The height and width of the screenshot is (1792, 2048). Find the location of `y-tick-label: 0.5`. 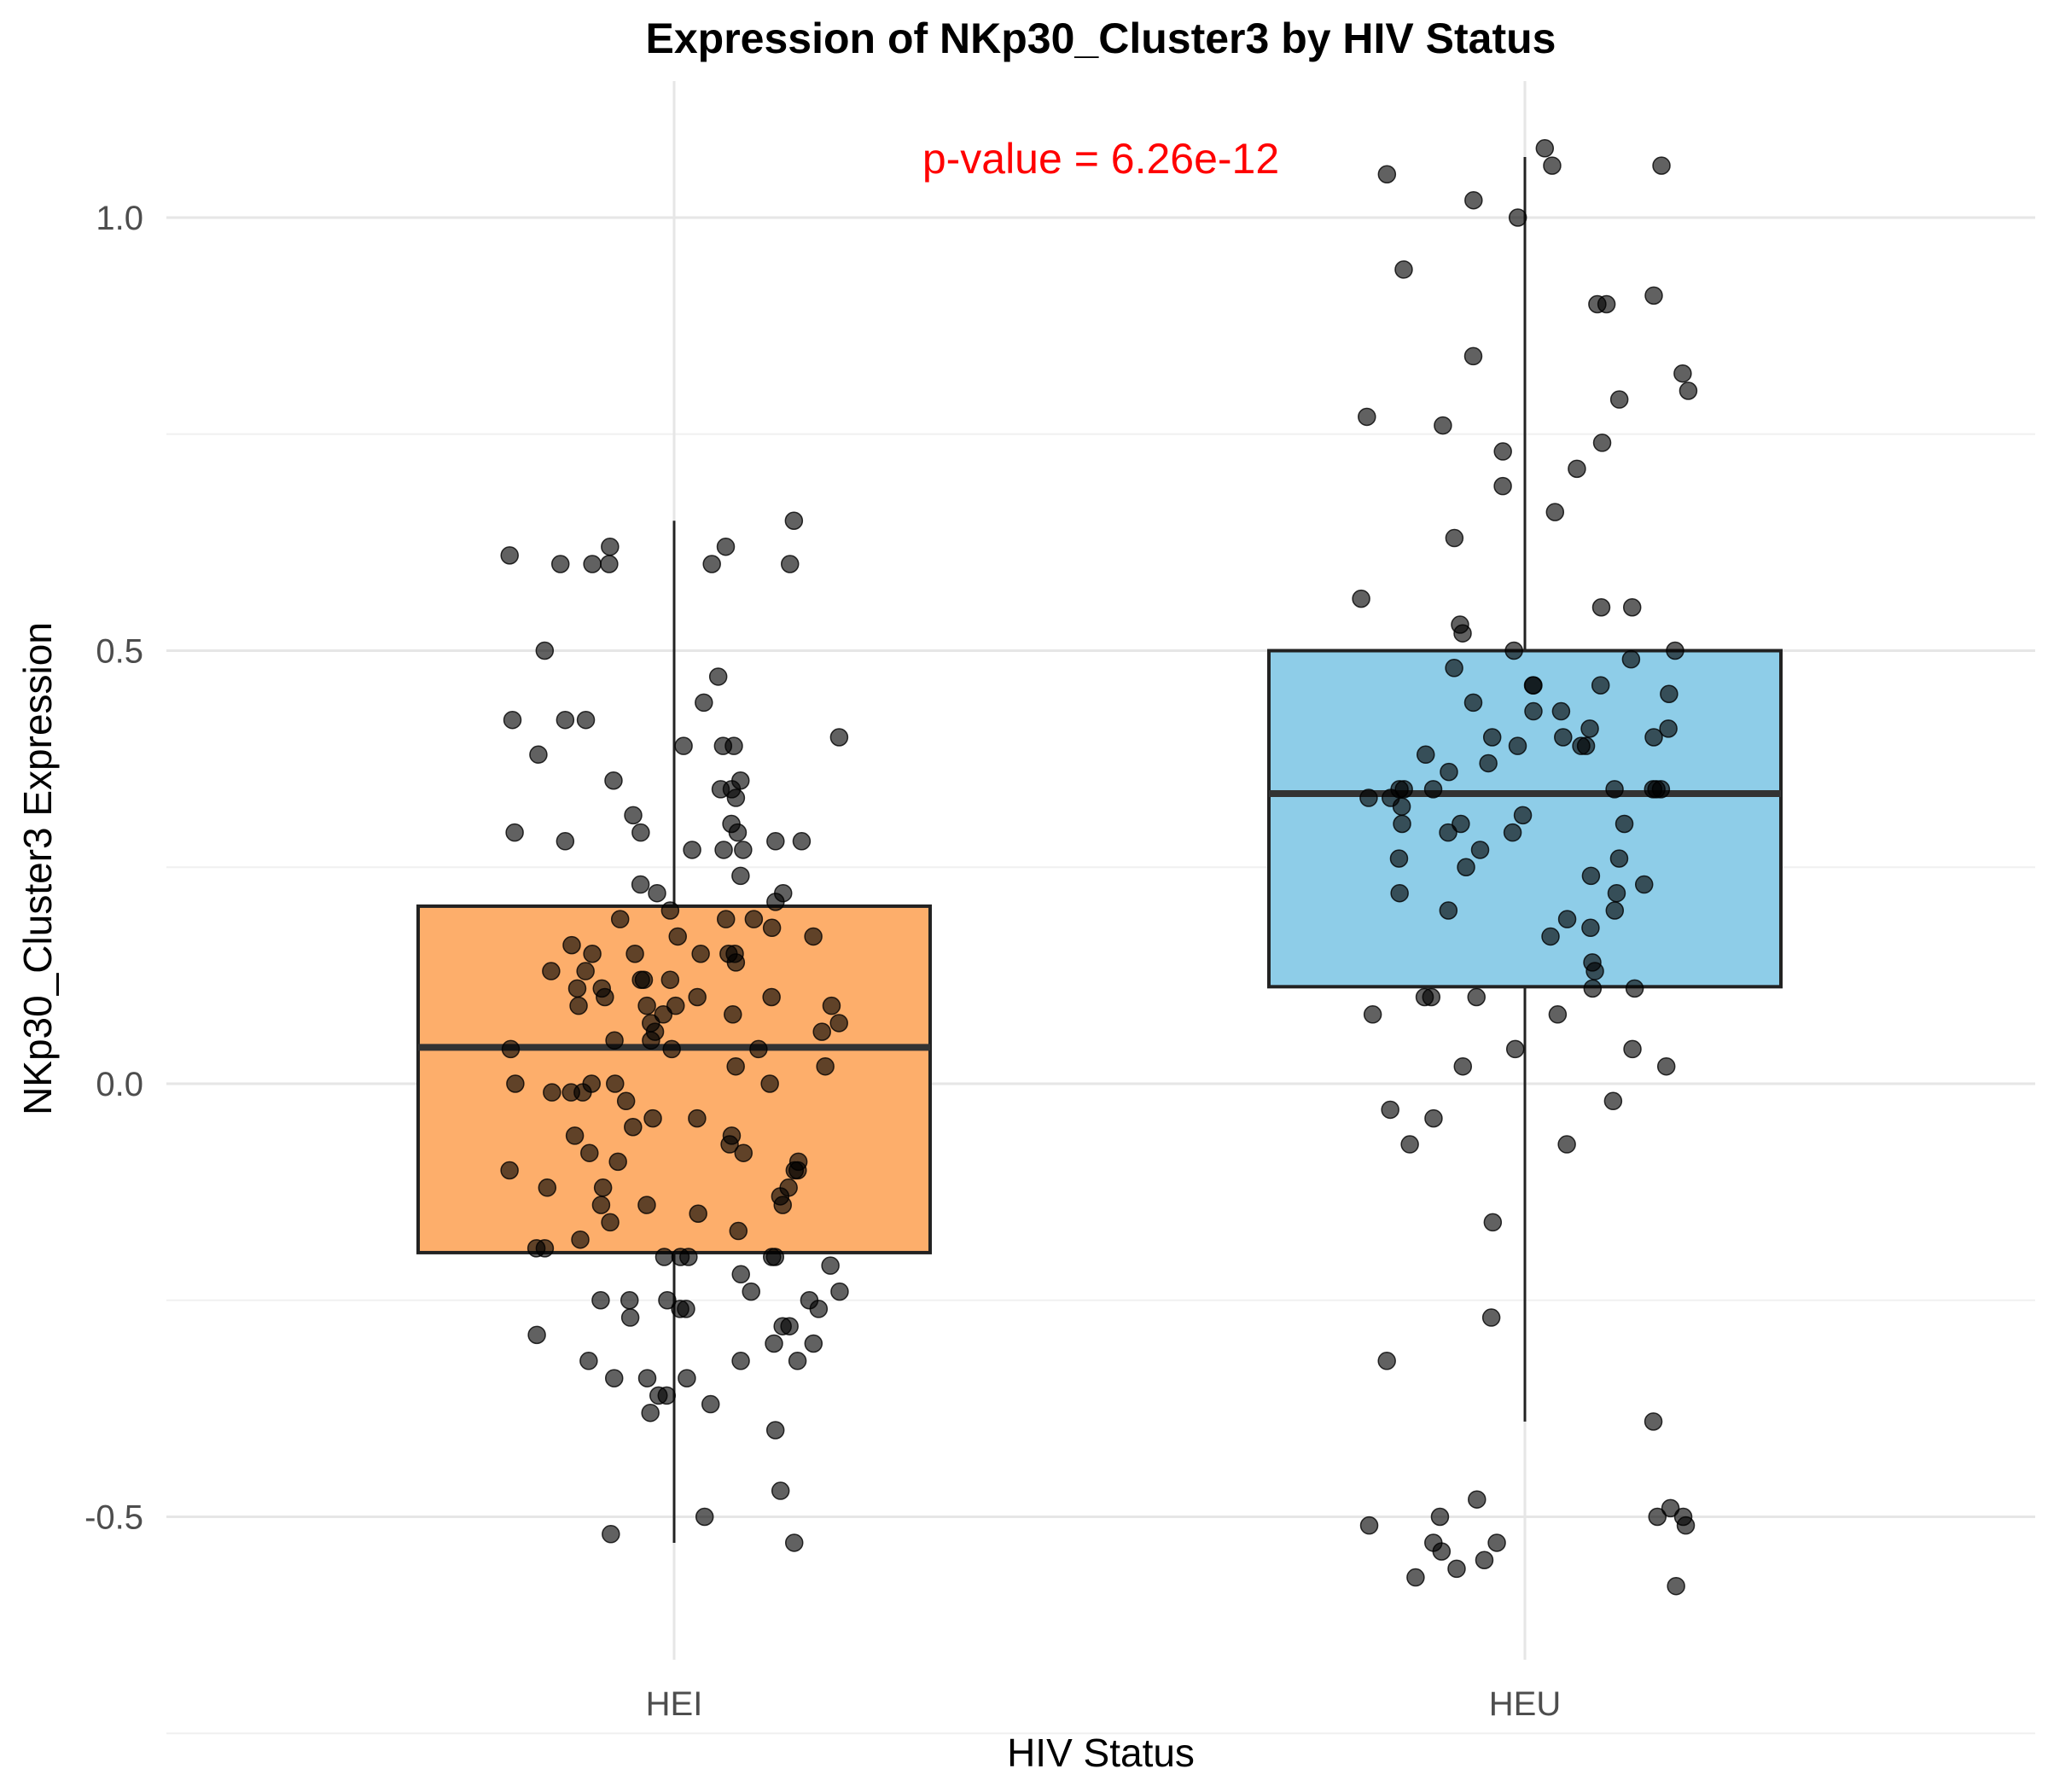

y-tick-label: 0.5 is located at coordinates (120, 652).